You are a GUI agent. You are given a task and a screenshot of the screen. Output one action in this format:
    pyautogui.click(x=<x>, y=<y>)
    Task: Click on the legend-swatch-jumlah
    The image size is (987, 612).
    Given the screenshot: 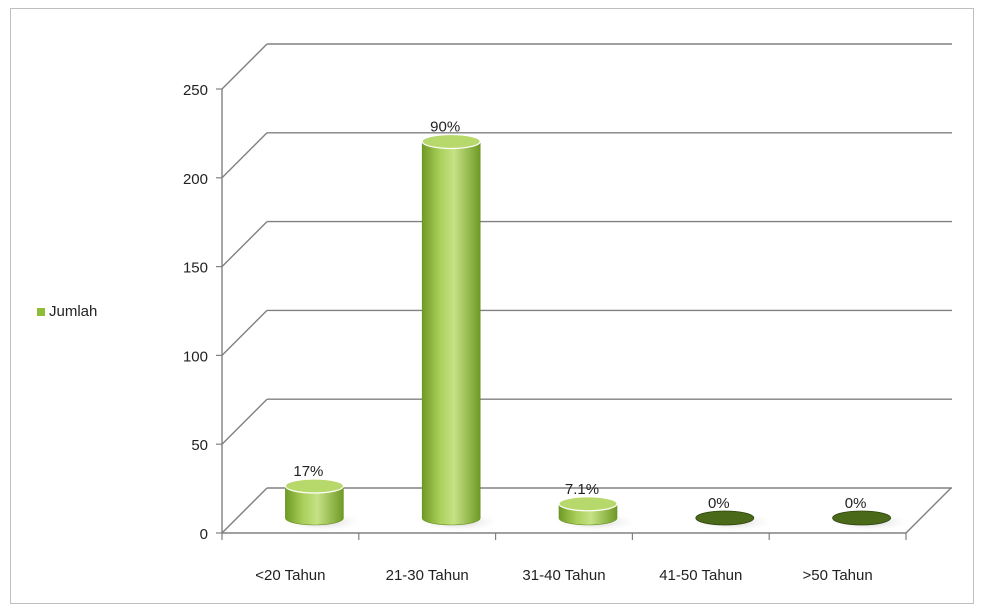 What is the action you would take?
    pyautogui.click(x=41, y=311)
    